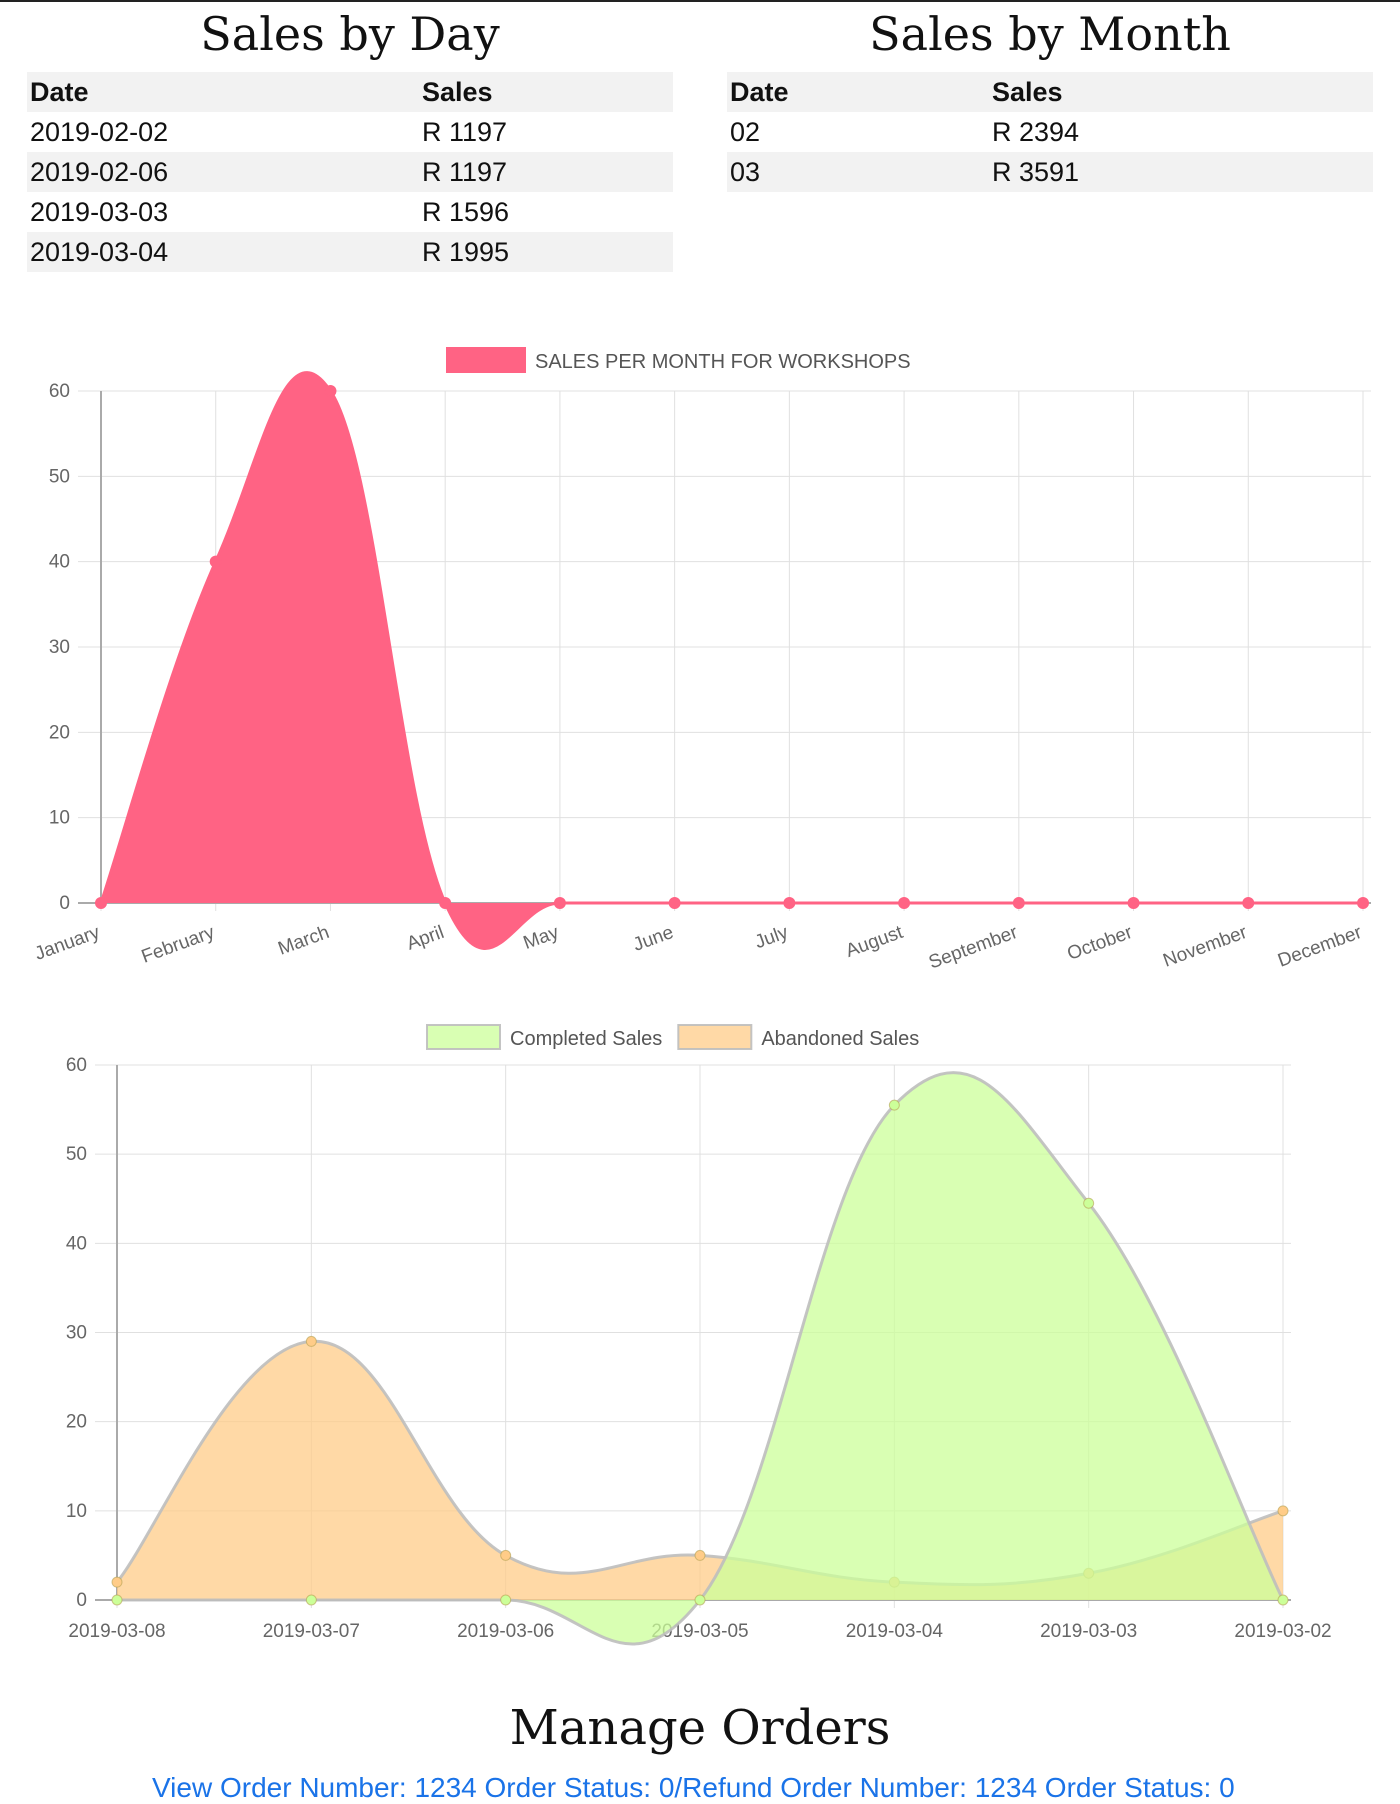  Describe the element at coordinates (700, 1) in the screenshot. I see `top-border` at that location.